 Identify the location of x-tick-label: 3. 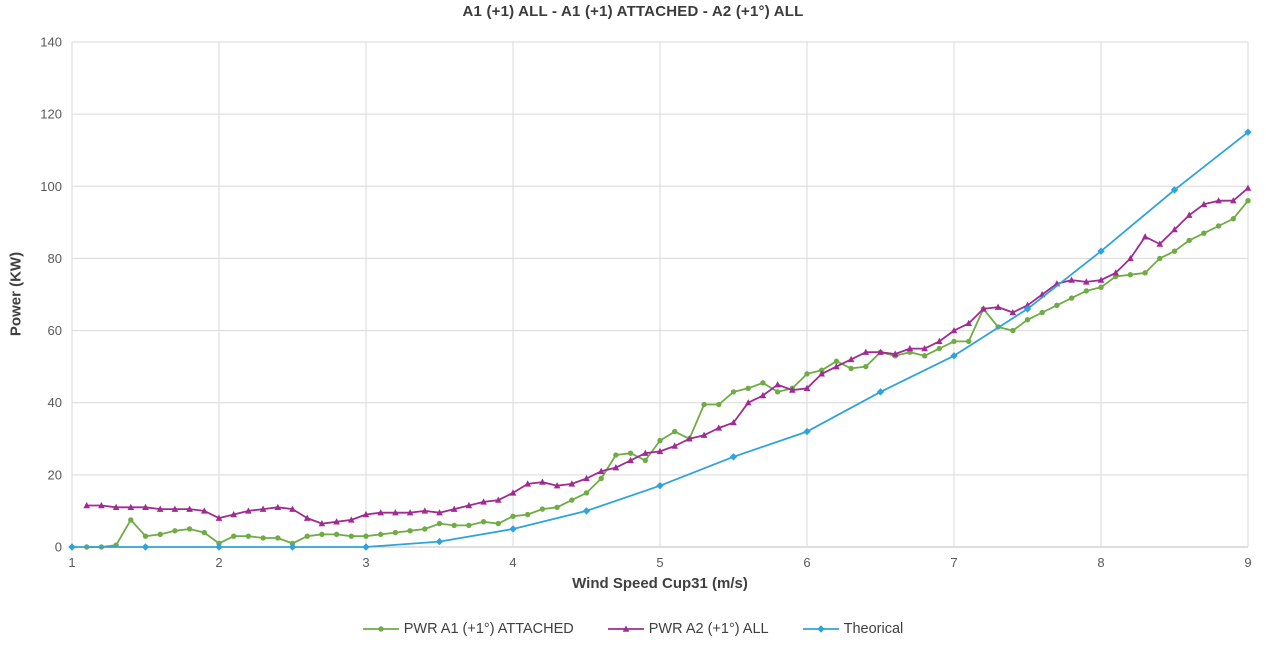
(365, 562).